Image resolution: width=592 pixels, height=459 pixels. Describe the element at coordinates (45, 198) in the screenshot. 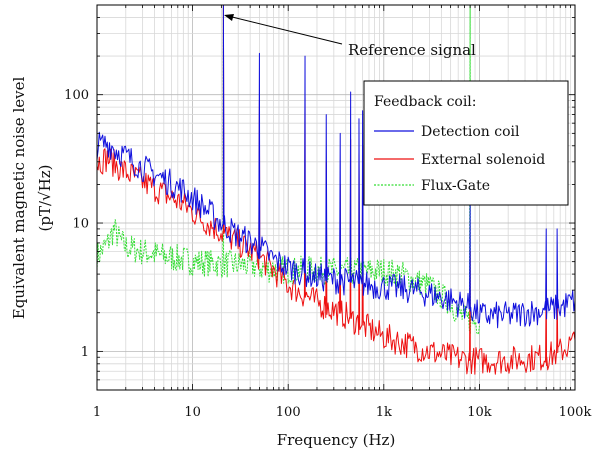

I see `y-axis-title-line2: (pT/√Hz)` at that location.